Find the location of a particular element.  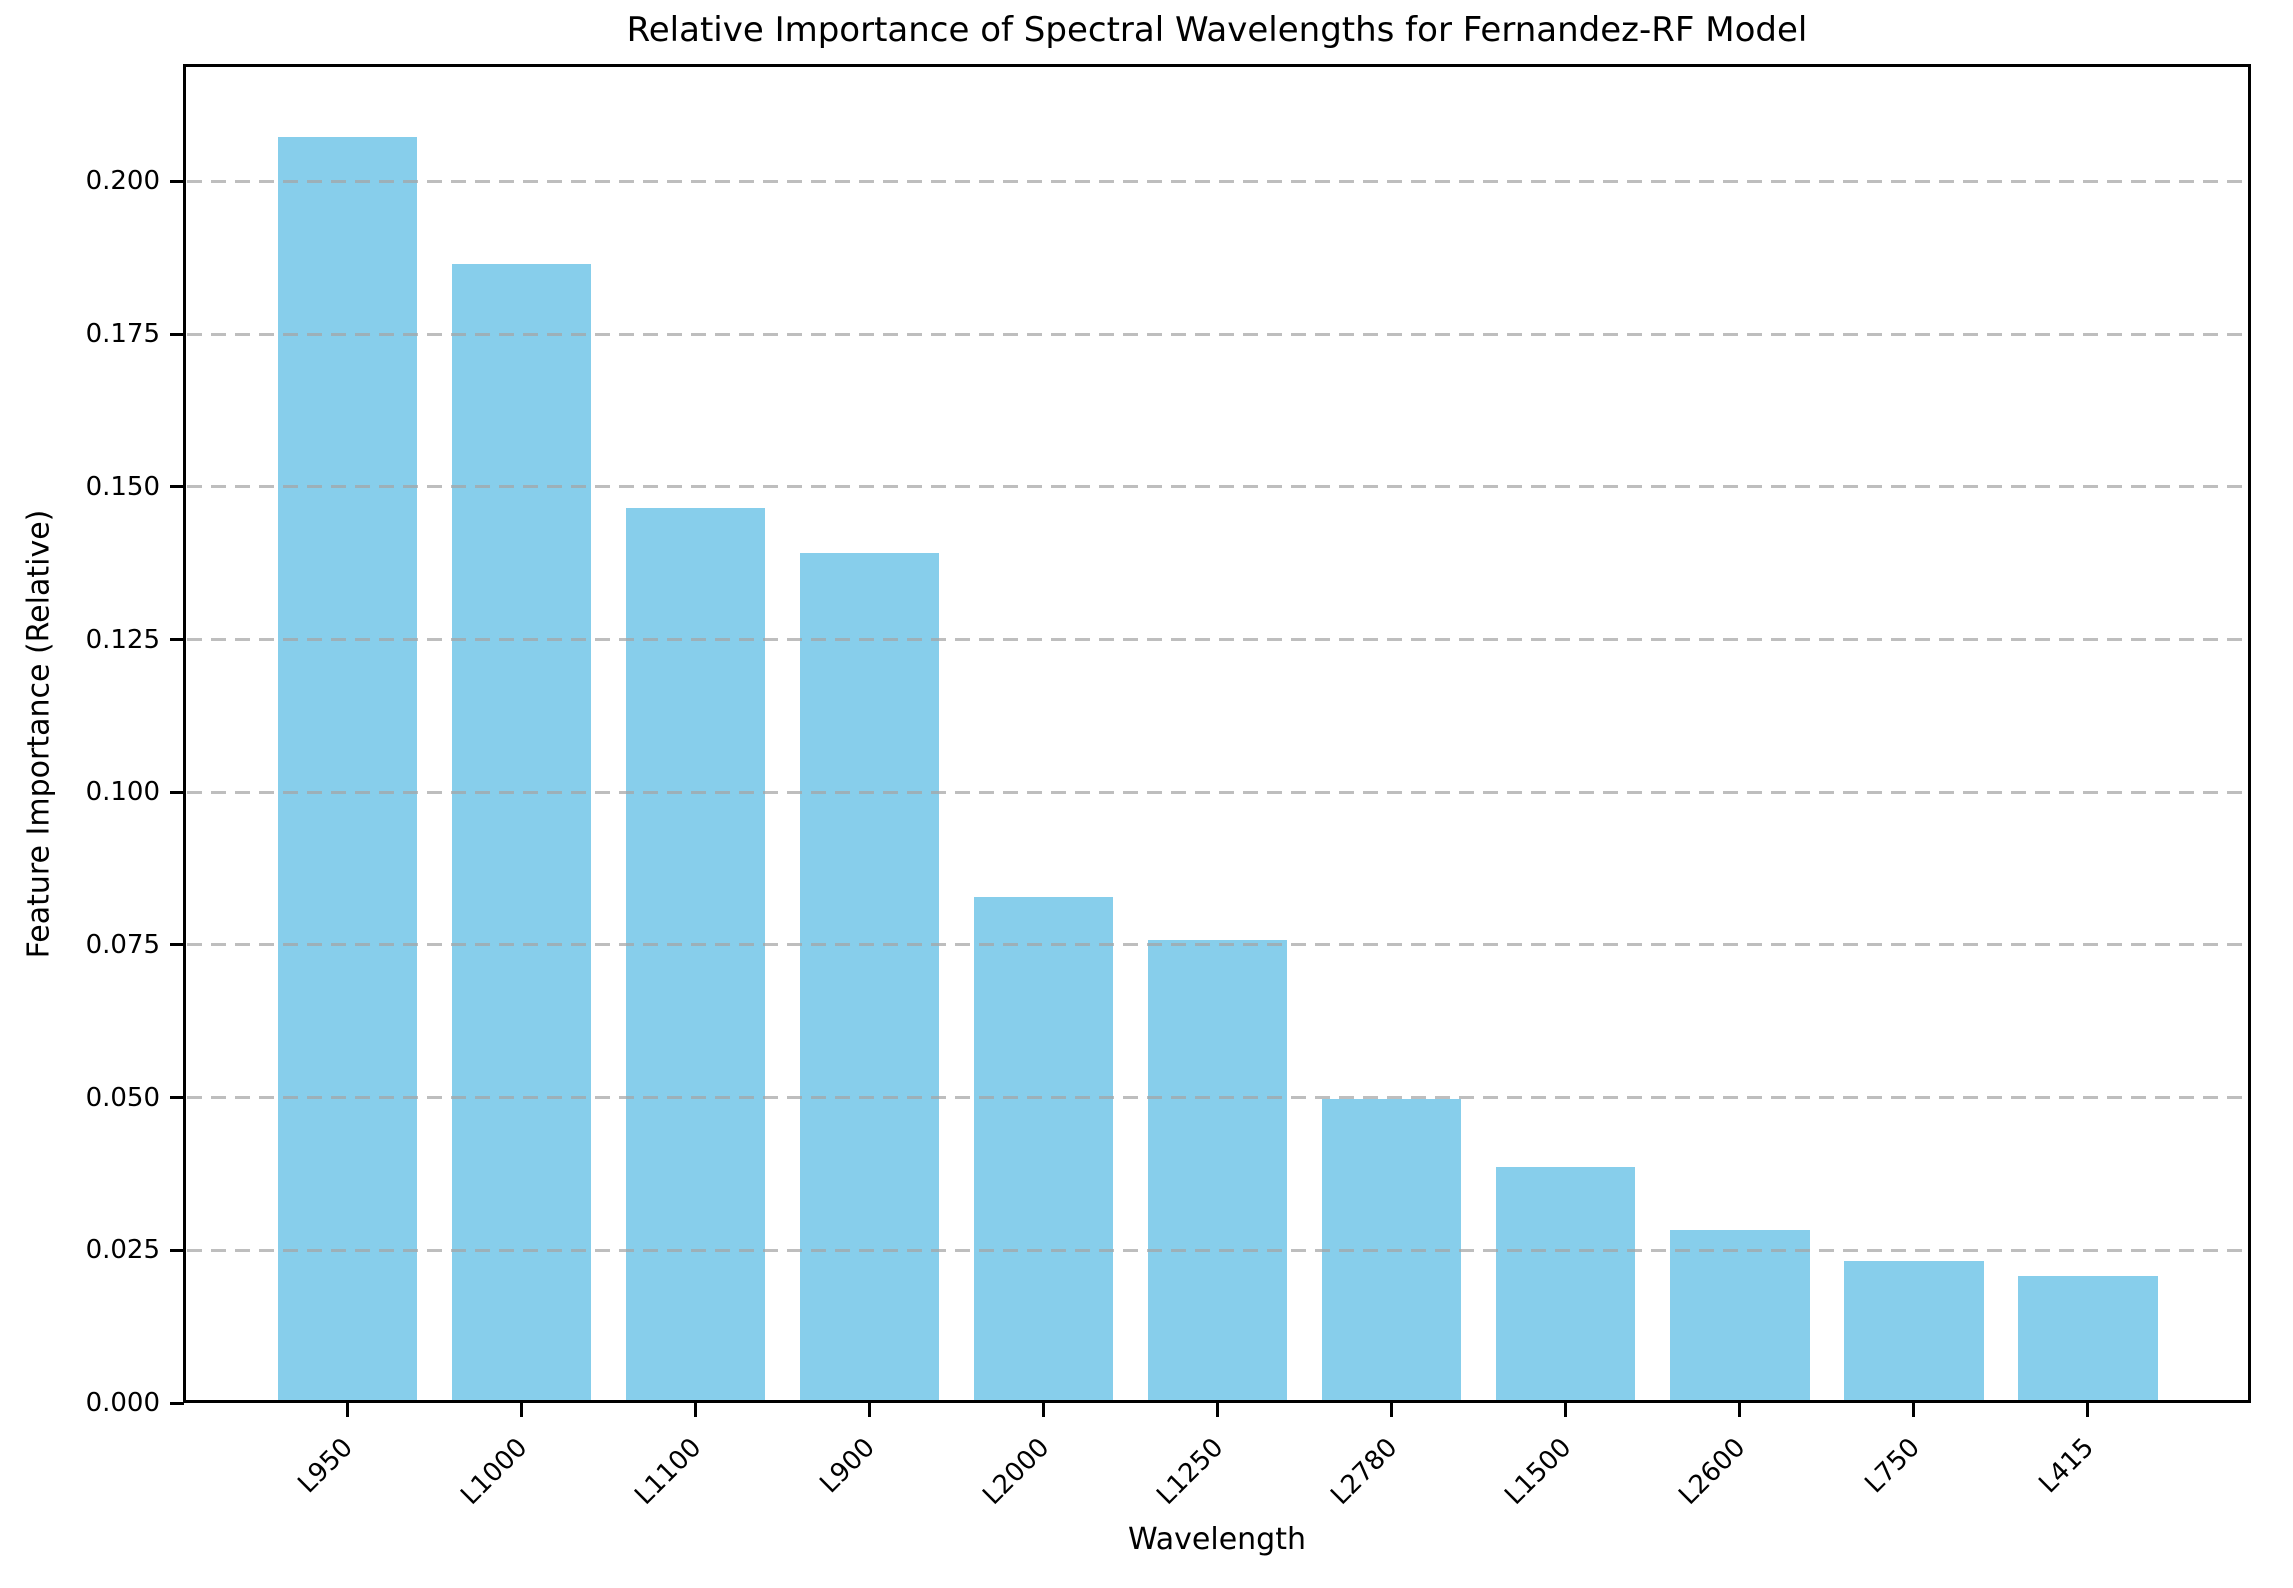

bar-L750 is located at coordinates (1914, 1332).